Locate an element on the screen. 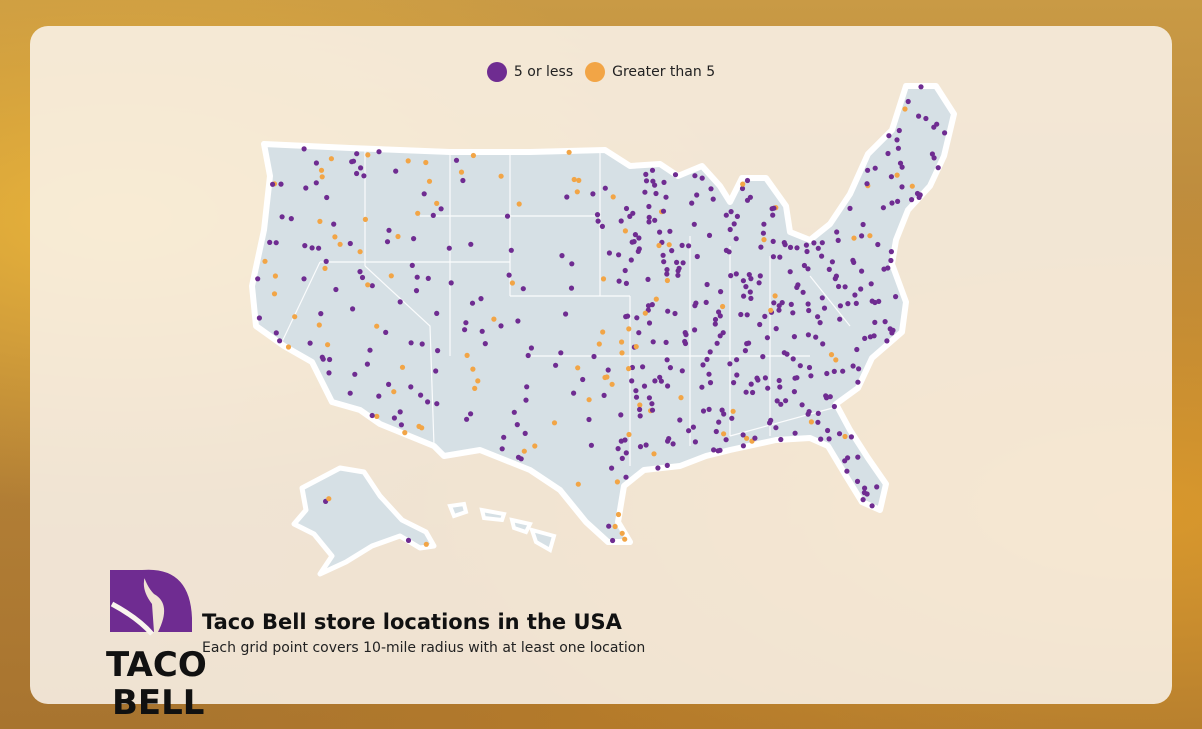 Image resolution: width=1202 pixels, height=729 pixels. alaska-shape is located at coordinates (364, 521).